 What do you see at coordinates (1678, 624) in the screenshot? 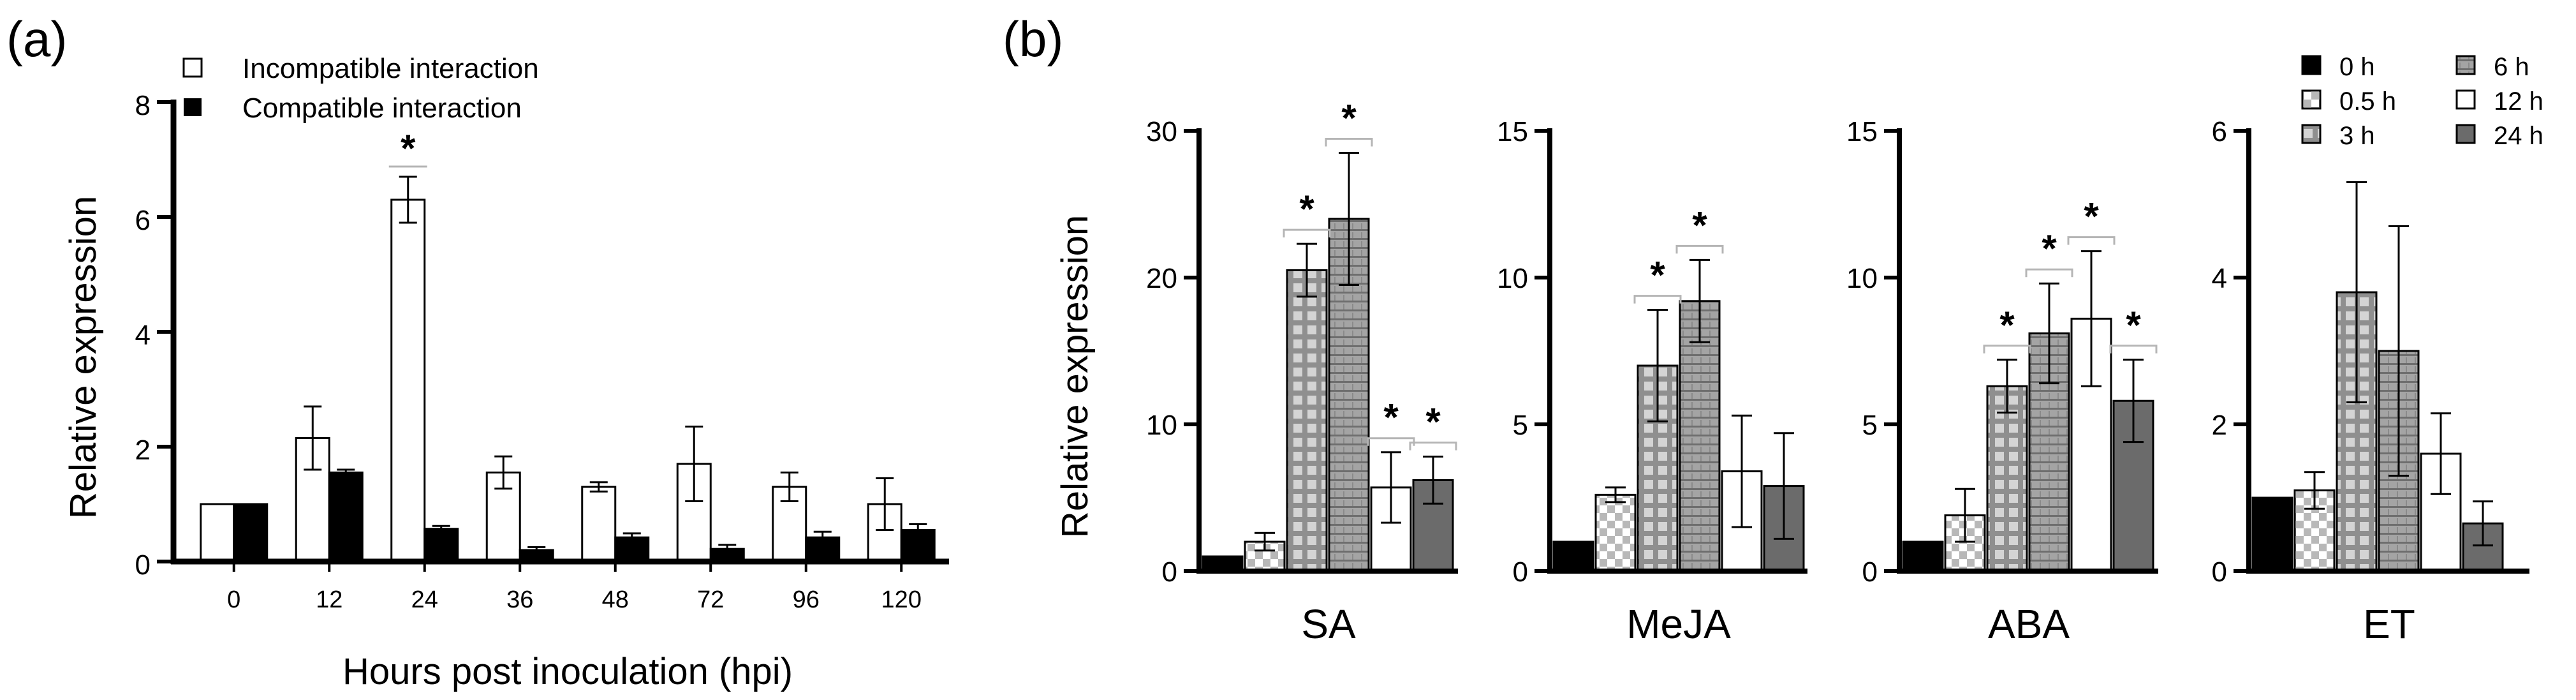
I see `panel-b-category-label: MeJA` at bounding box center [1678, 624].